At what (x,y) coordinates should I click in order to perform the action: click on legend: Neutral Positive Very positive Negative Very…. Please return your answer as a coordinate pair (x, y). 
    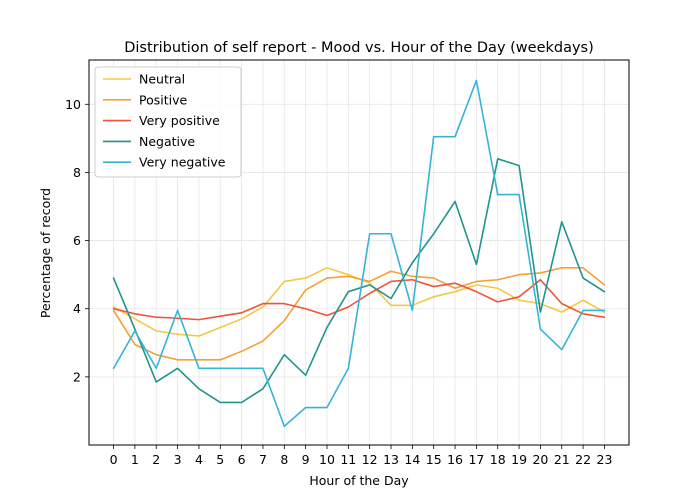
    Looking at the image, I should click on (168, 122).